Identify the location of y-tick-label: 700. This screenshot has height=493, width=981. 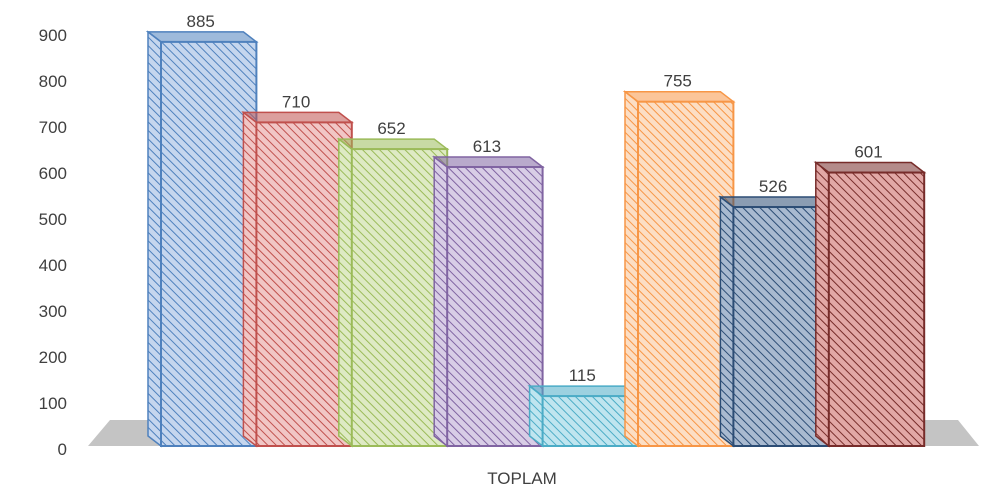
(53, 127).